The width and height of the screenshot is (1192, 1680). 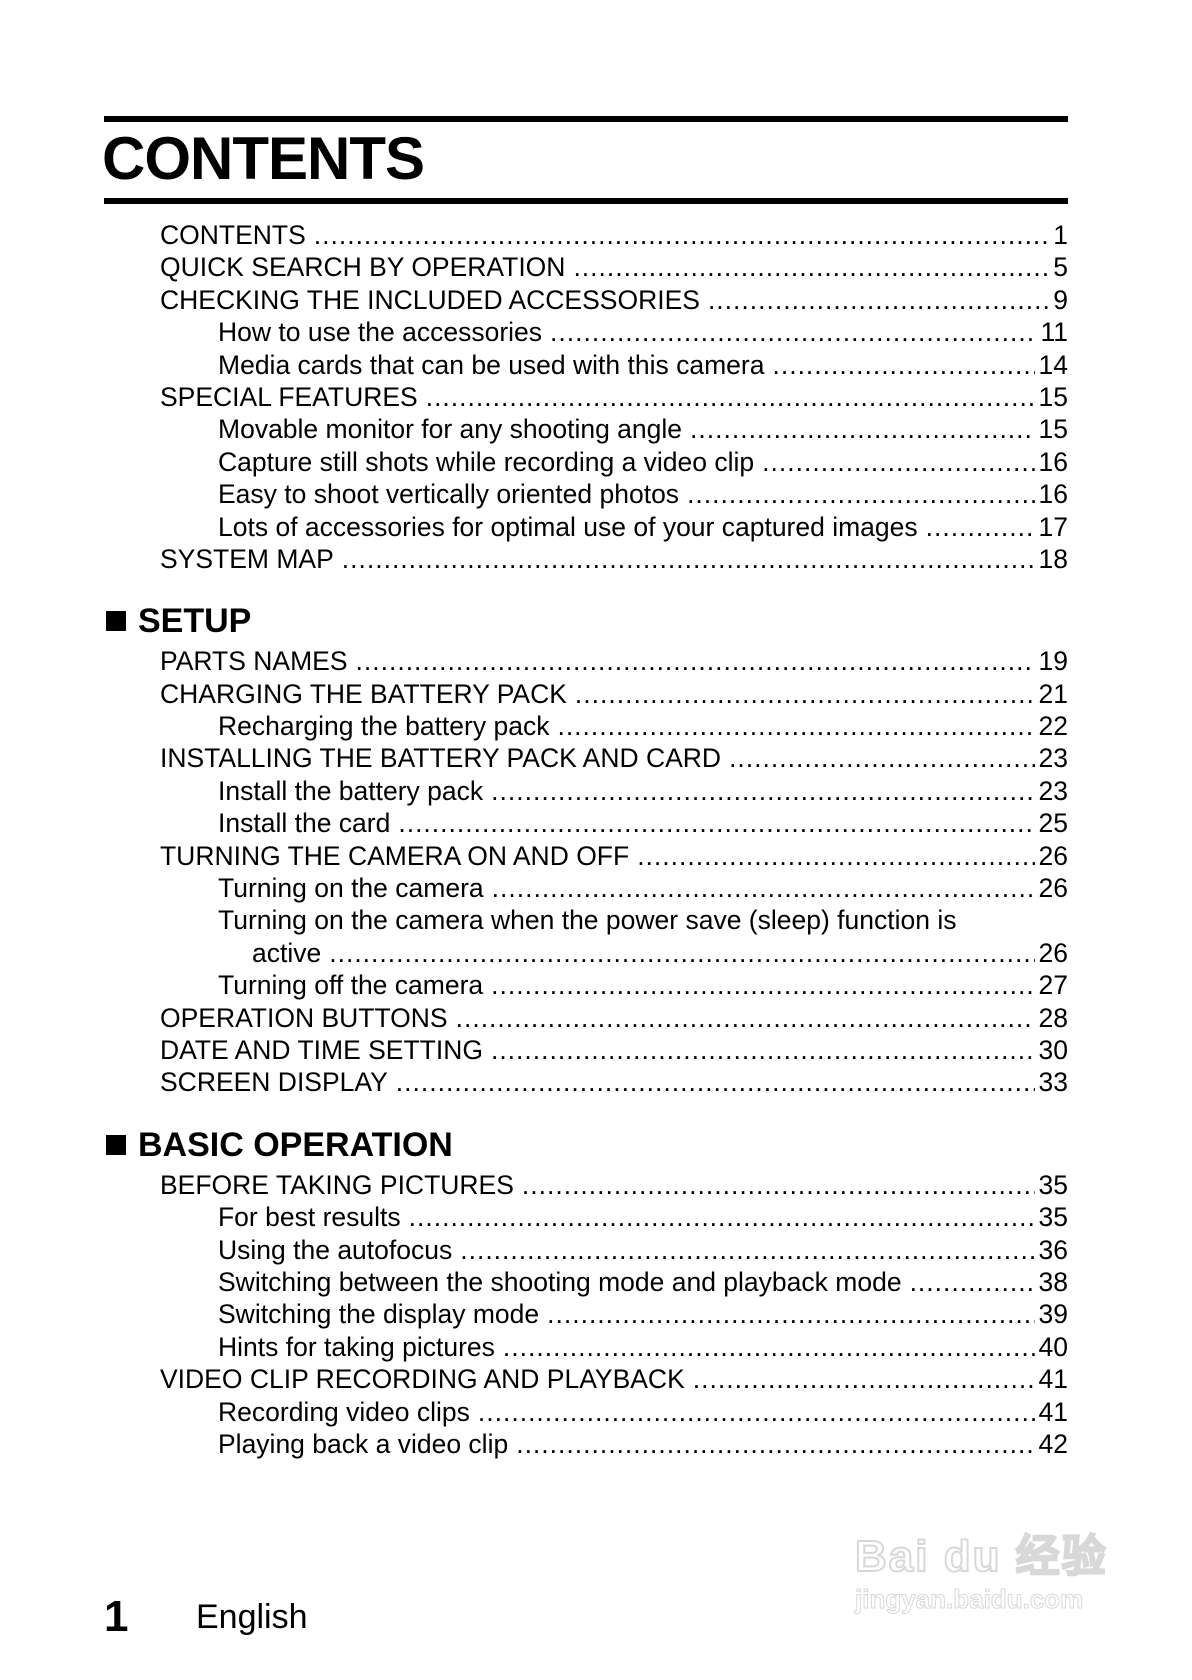 What do you see at coordinates (1053, 1249) in the screenshot?
I see `toc-entry-page: 36` at bounding box center [1053, 1249].